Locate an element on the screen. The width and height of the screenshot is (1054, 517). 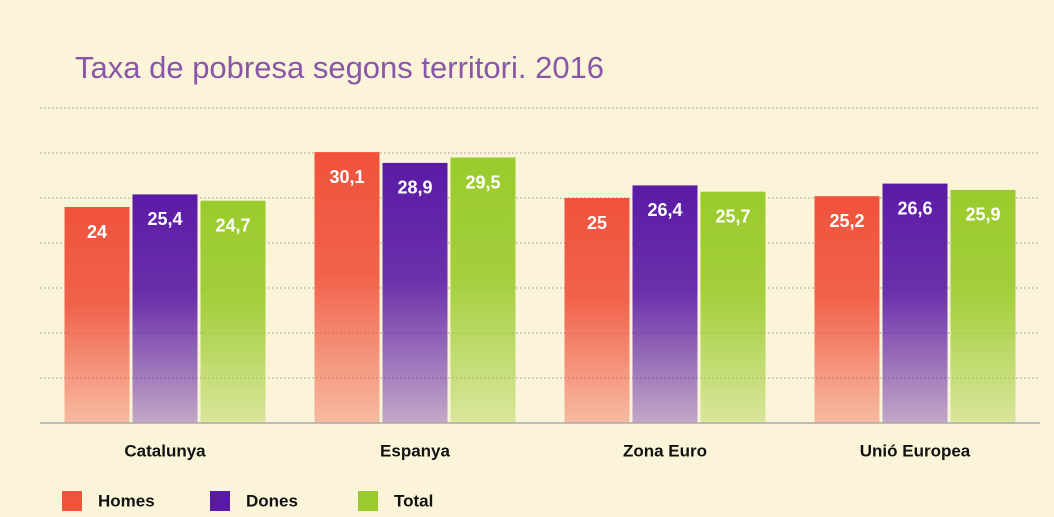
value-label: 25,7 is located at coordinates (732, 216).